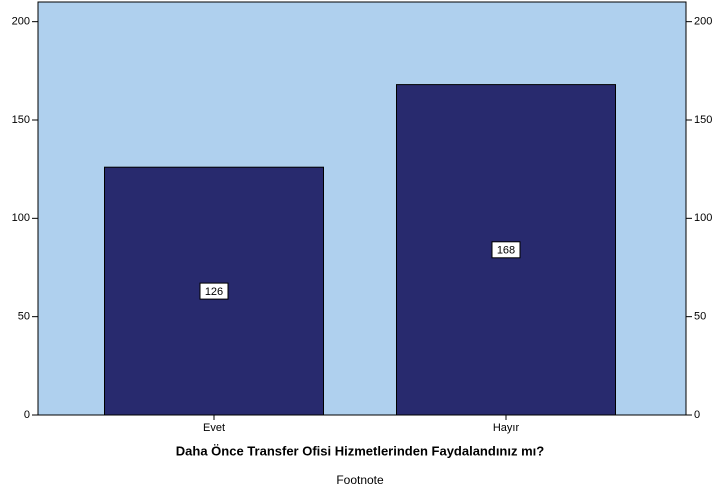  I want to click on y-tick-label: 50, so click(24, 317).